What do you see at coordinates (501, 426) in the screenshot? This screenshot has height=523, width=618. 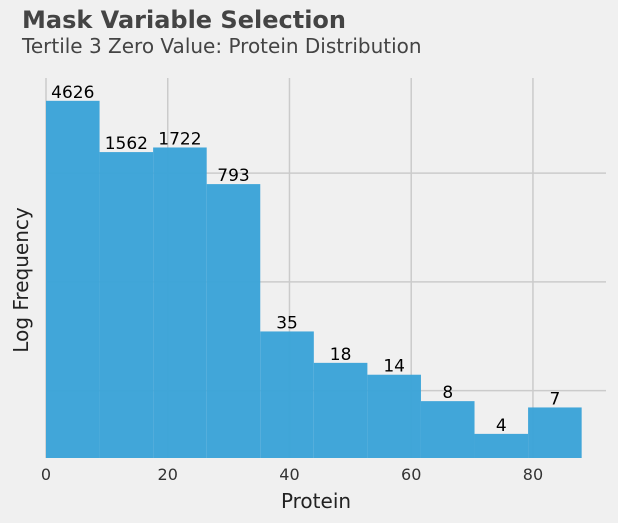 I see `bar-value-label: 4` at bounding box center [501, 426].